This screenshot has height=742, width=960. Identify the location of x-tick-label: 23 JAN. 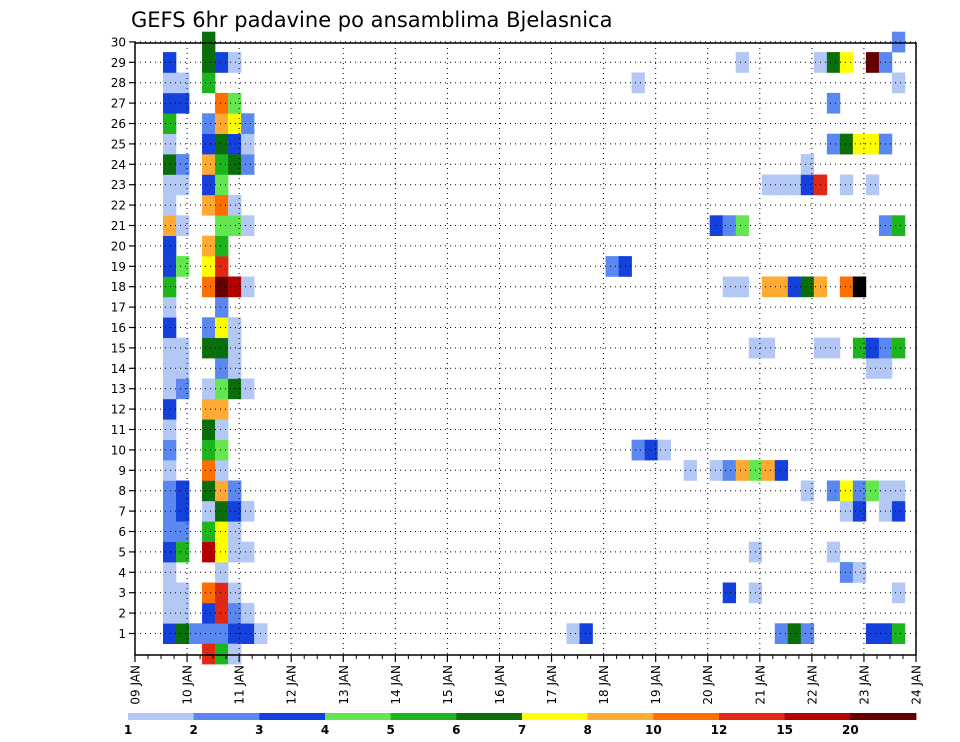
(864, 685).